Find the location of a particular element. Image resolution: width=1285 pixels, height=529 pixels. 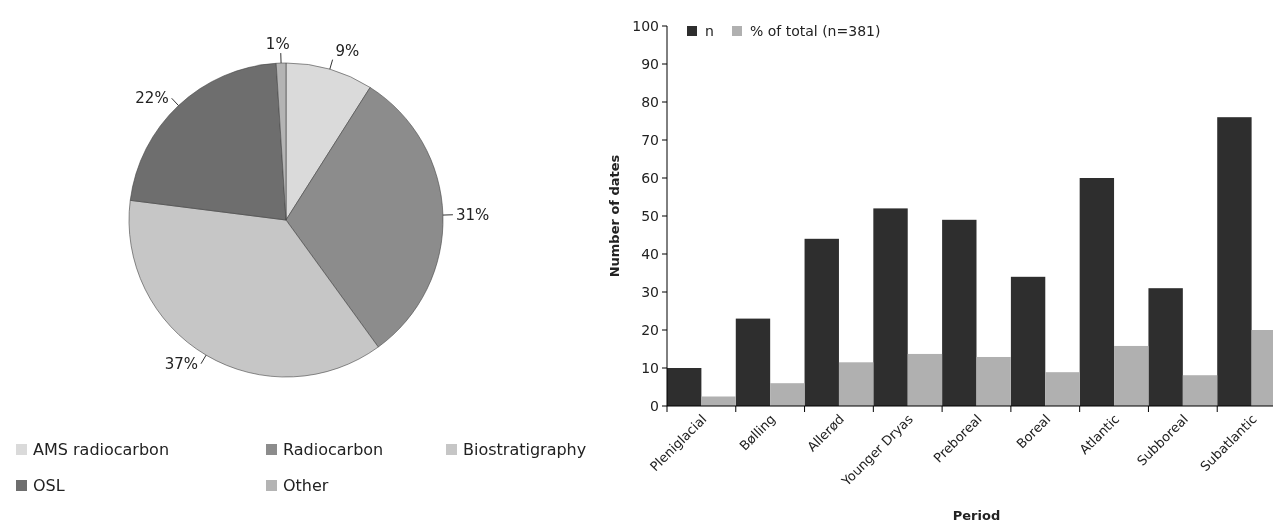

y-tick-label: 80 is located at coordinates (650, 102).